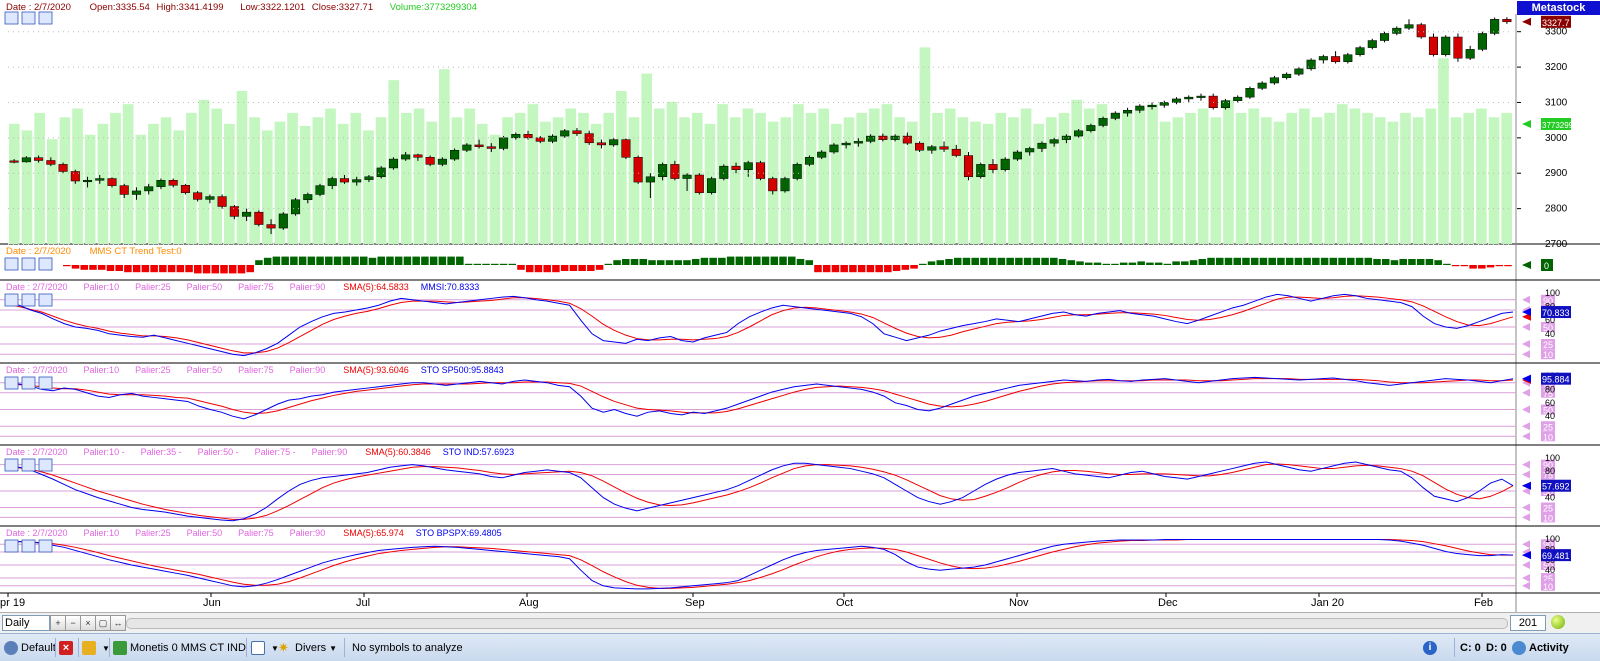 This screenshot has width=1600, height=661. Describe the element at coordinates (67, 648) in the screenshot. I see `close-button: ×` at that location.